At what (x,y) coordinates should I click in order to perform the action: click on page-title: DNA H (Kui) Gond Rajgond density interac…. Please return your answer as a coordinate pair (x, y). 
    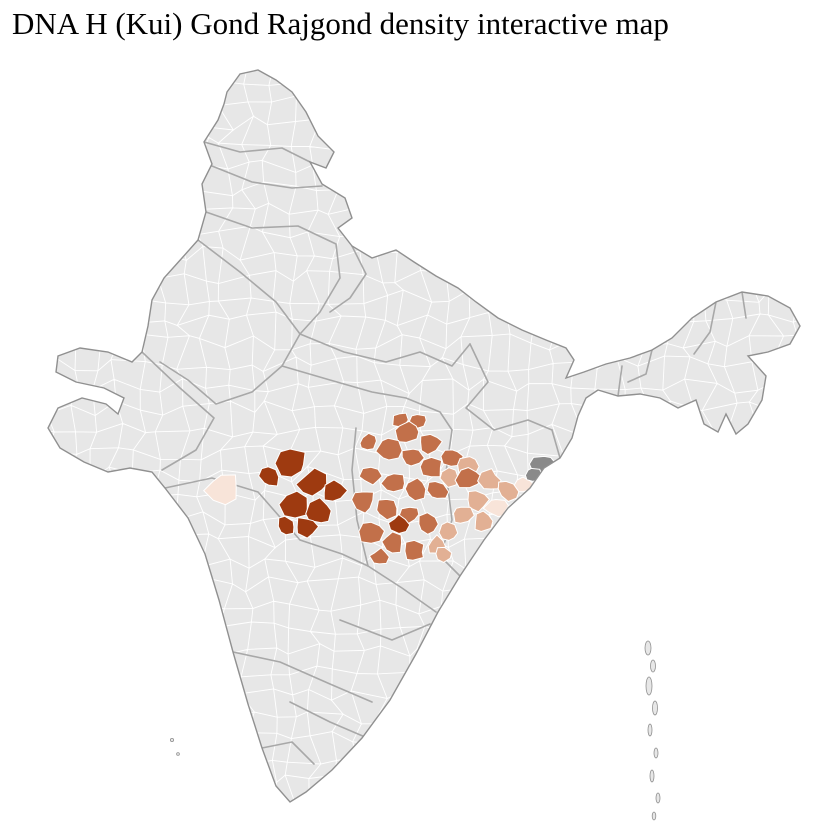
    Looking at the image, I should click on (340, 23).